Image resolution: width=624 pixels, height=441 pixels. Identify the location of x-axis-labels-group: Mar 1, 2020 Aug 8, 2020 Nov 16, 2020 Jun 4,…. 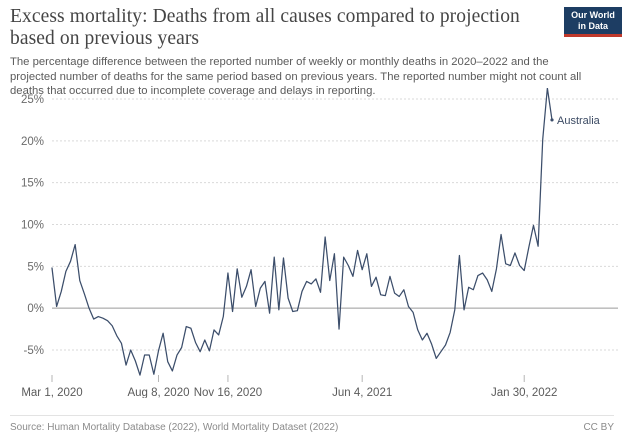
(289, 392).